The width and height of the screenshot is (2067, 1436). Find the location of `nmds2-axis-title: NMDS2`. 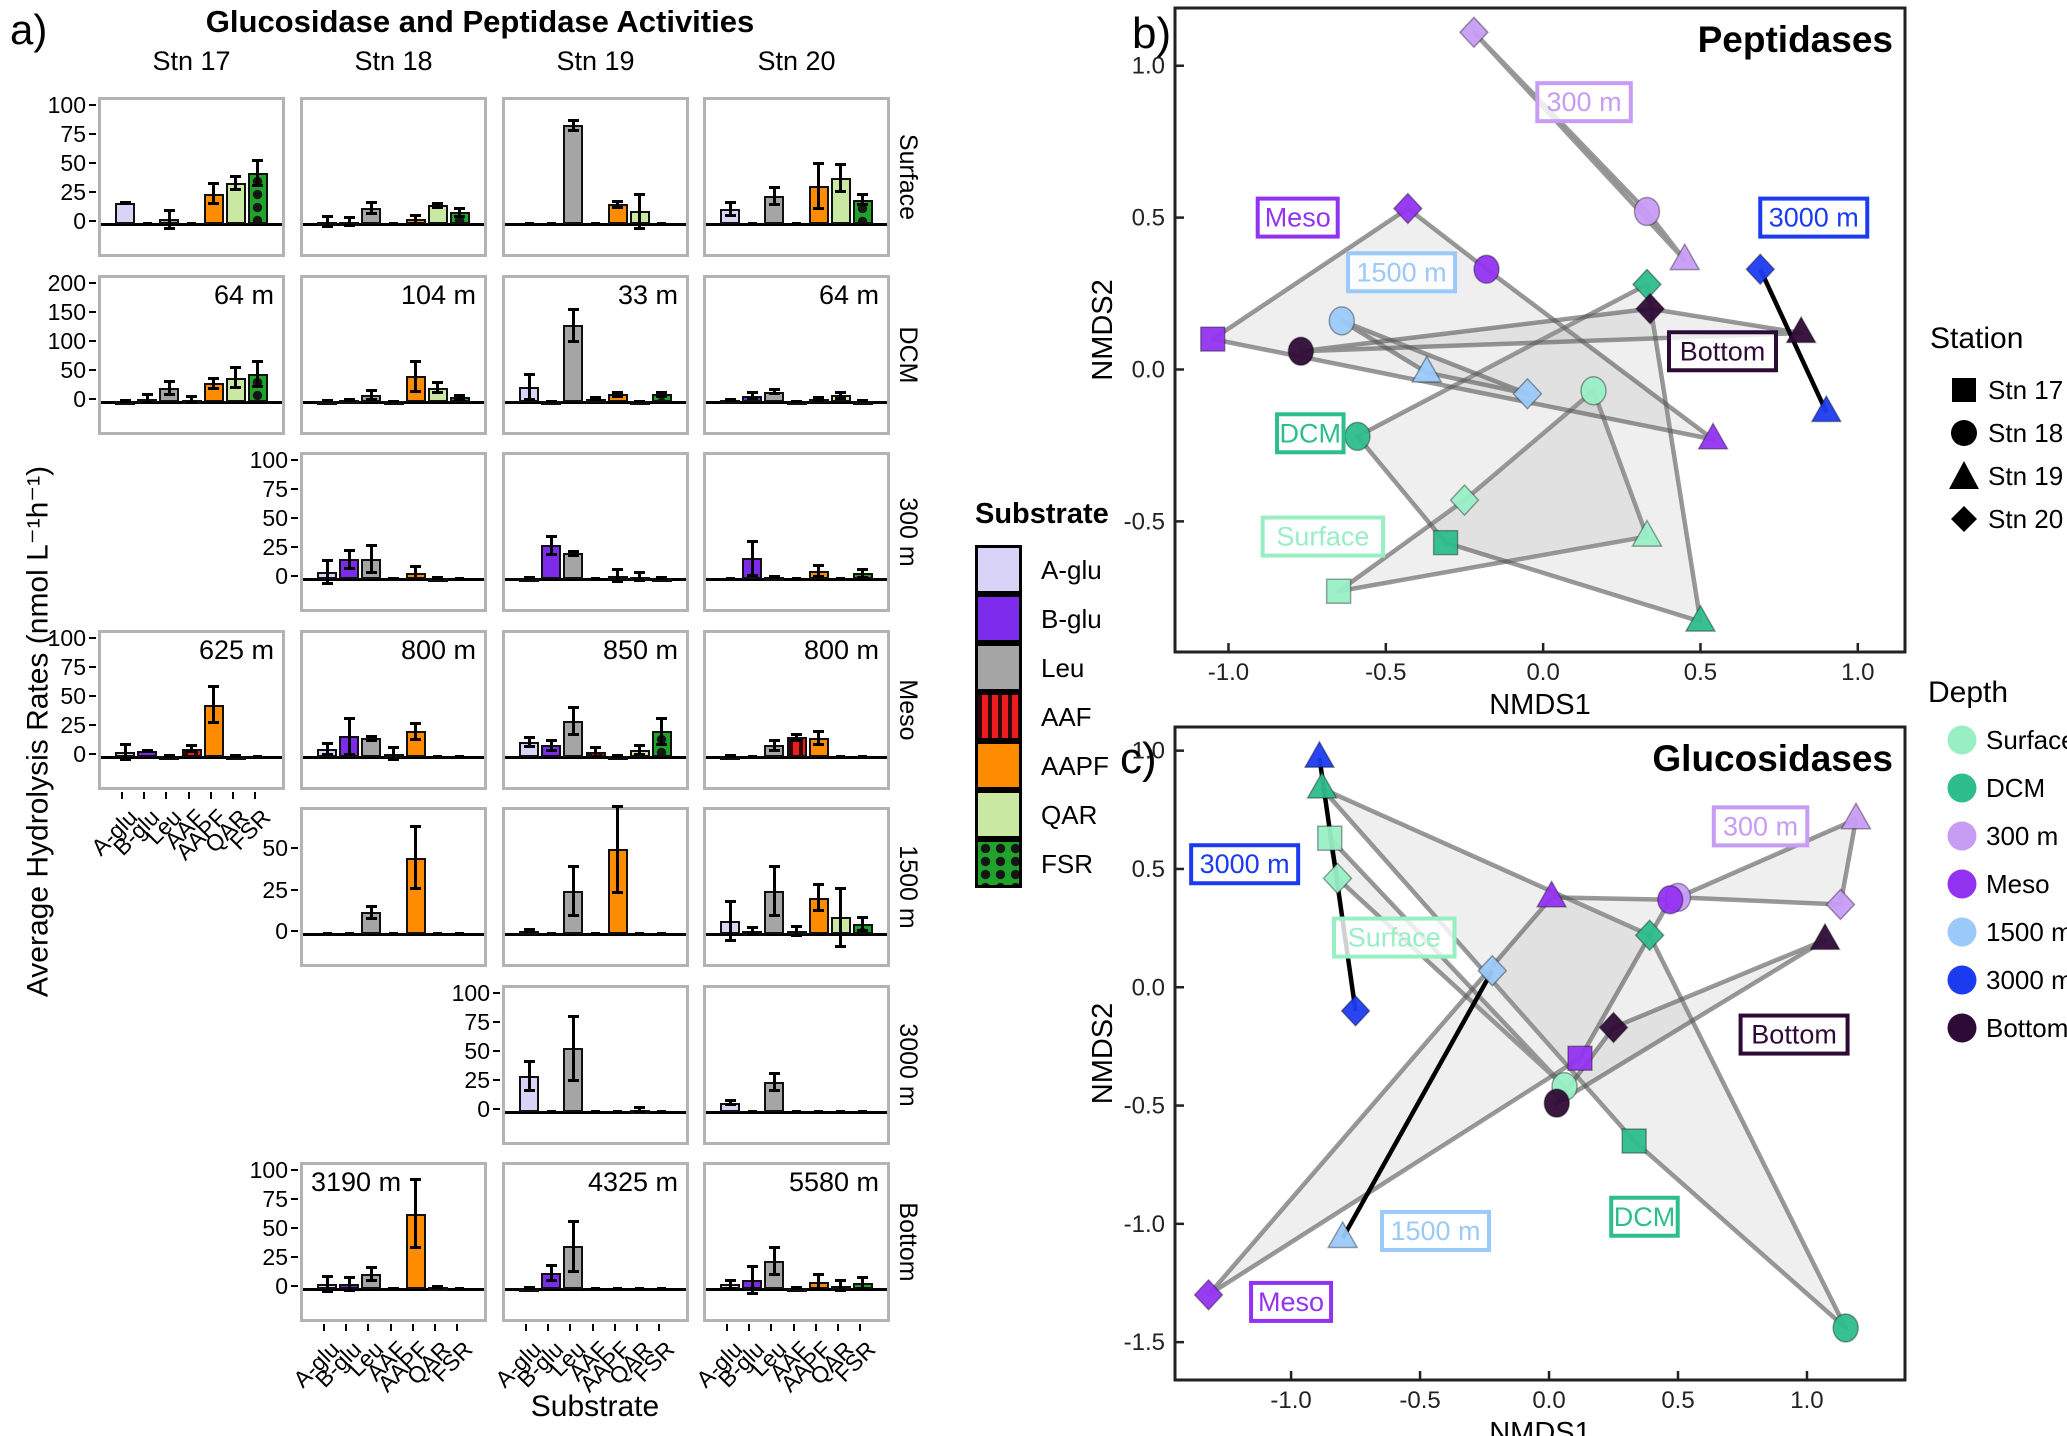

nmds2-axis-title: NMDS2 is located at coordinates (1103, 1054).